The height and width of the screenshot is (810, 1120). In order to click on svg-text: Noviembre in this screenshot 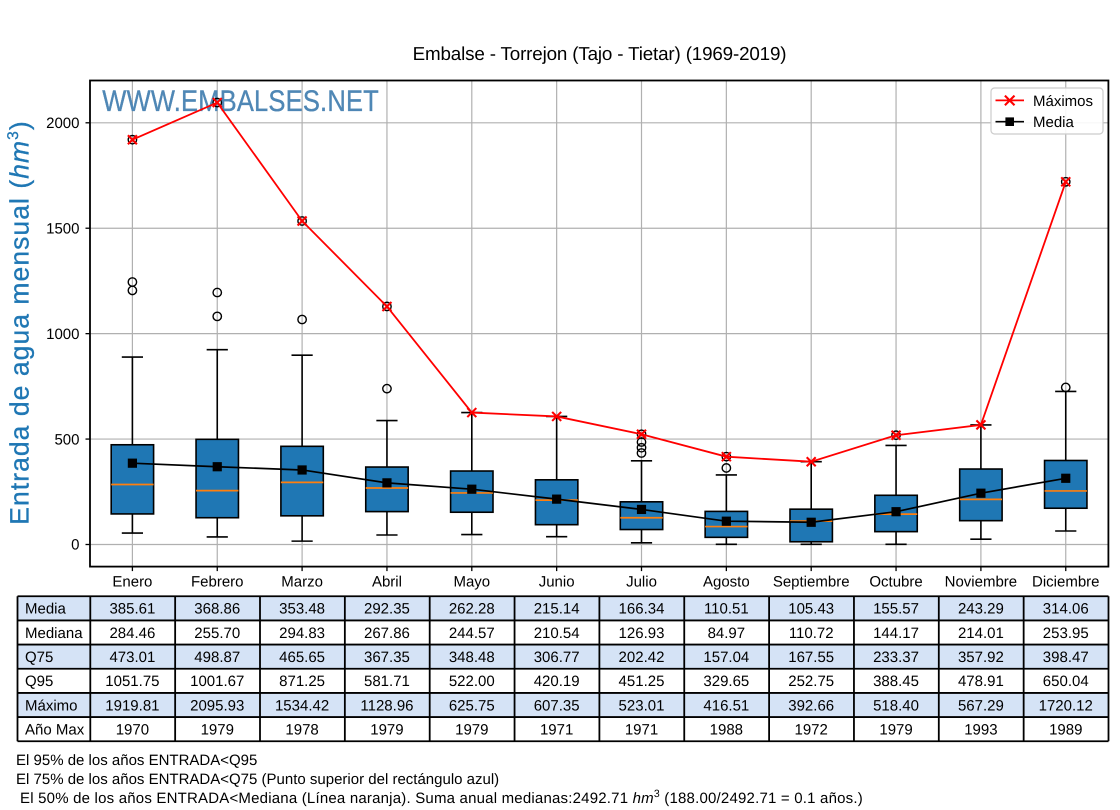, I will do `click(981, 582)`.